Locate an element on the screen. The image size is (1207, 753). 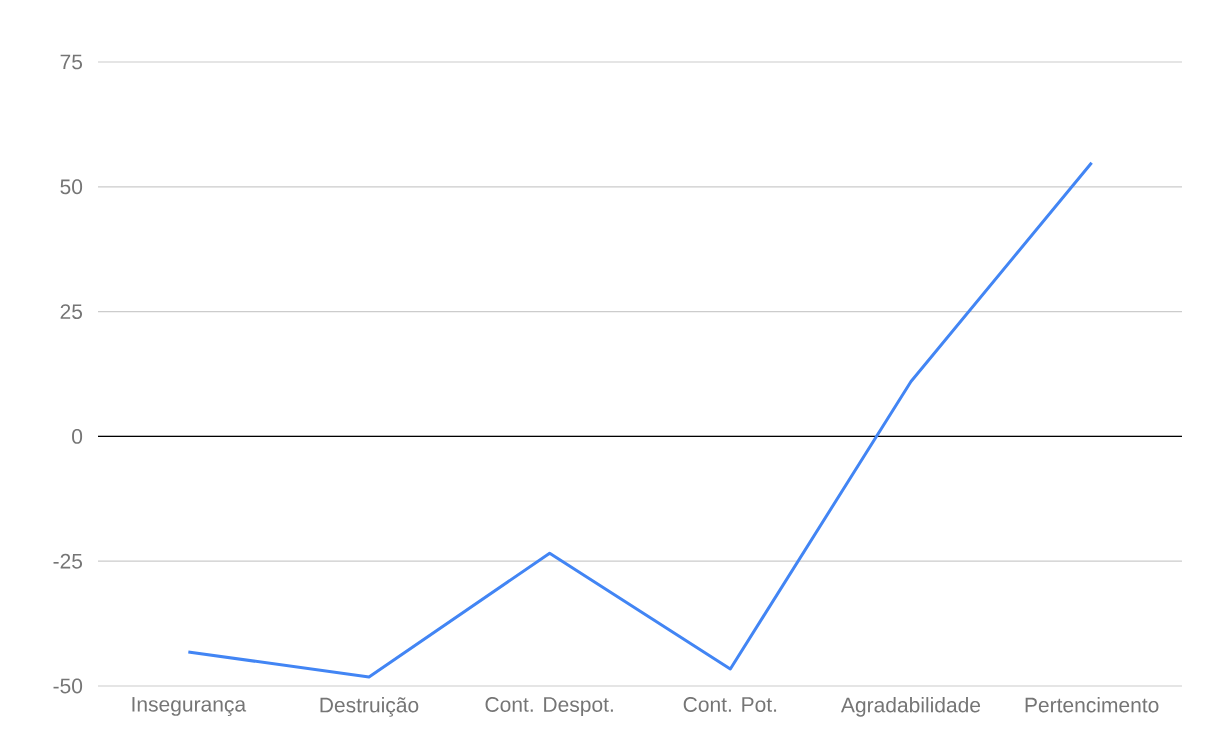
x-tick-label: Agradabilidade is located at coordinates (910, 707).